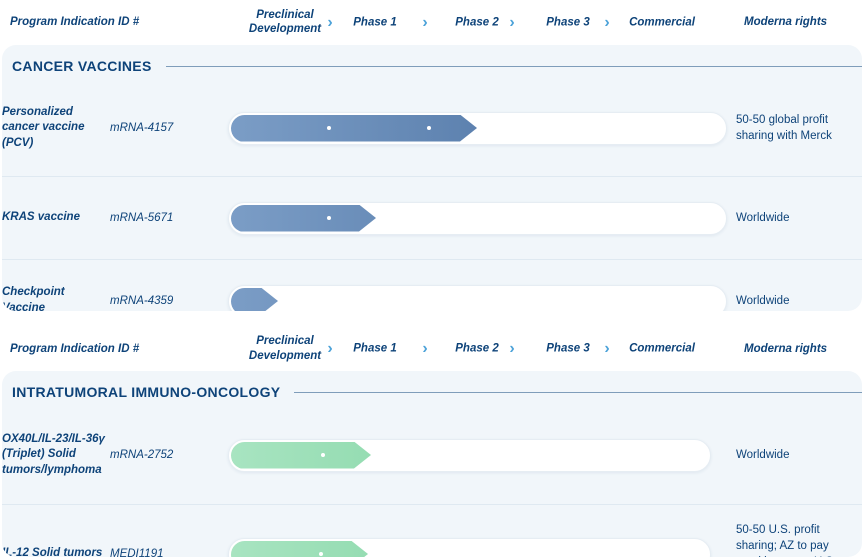  Describe the element at coordinates (784, 127) in the screenshot. I see `rights-label: 50-50 global profit sharing with Merck` at that location.